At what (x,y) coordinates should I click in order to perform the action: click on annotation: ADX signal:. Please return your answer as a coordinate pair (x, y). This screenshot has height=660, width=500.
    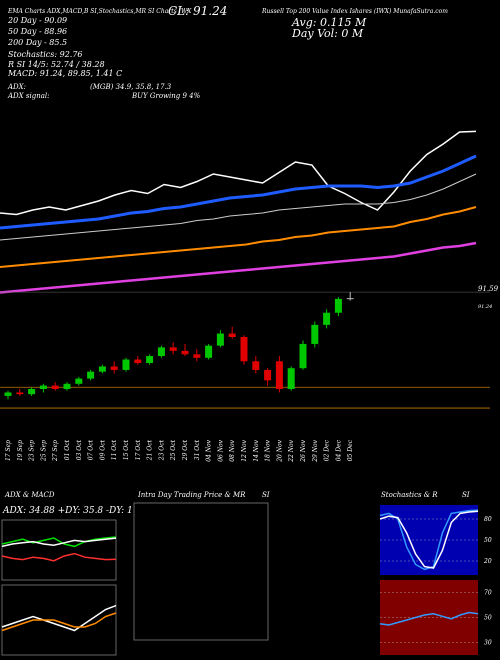
    Looking at the image, I should click on (28, 96).